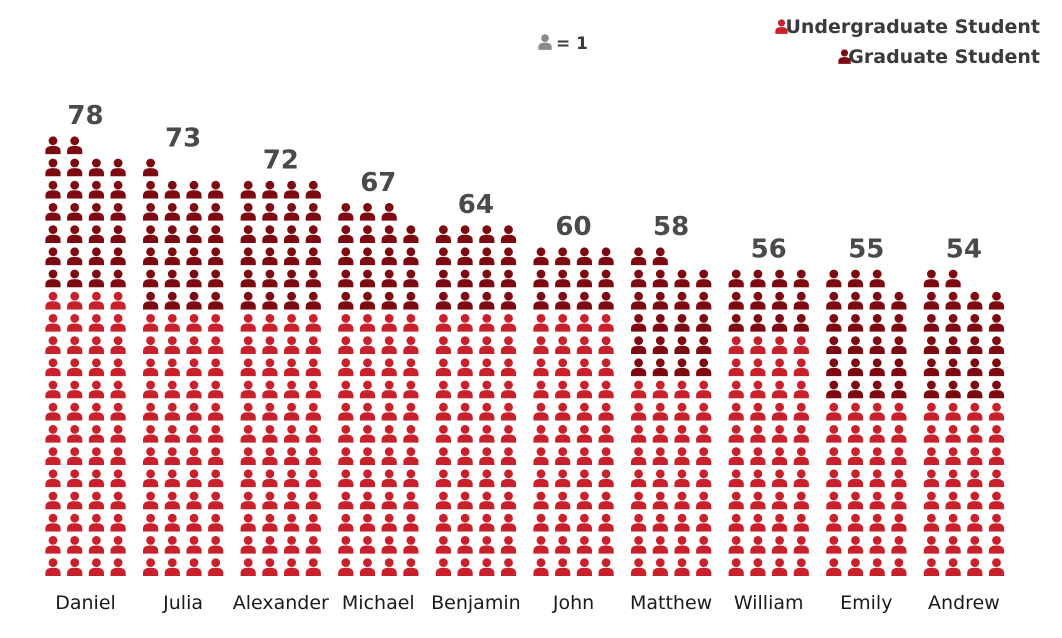 This screenshot has height=638, width=1062. I want to click on legend-graduate-label: Graduate Student, so click(944, 57).